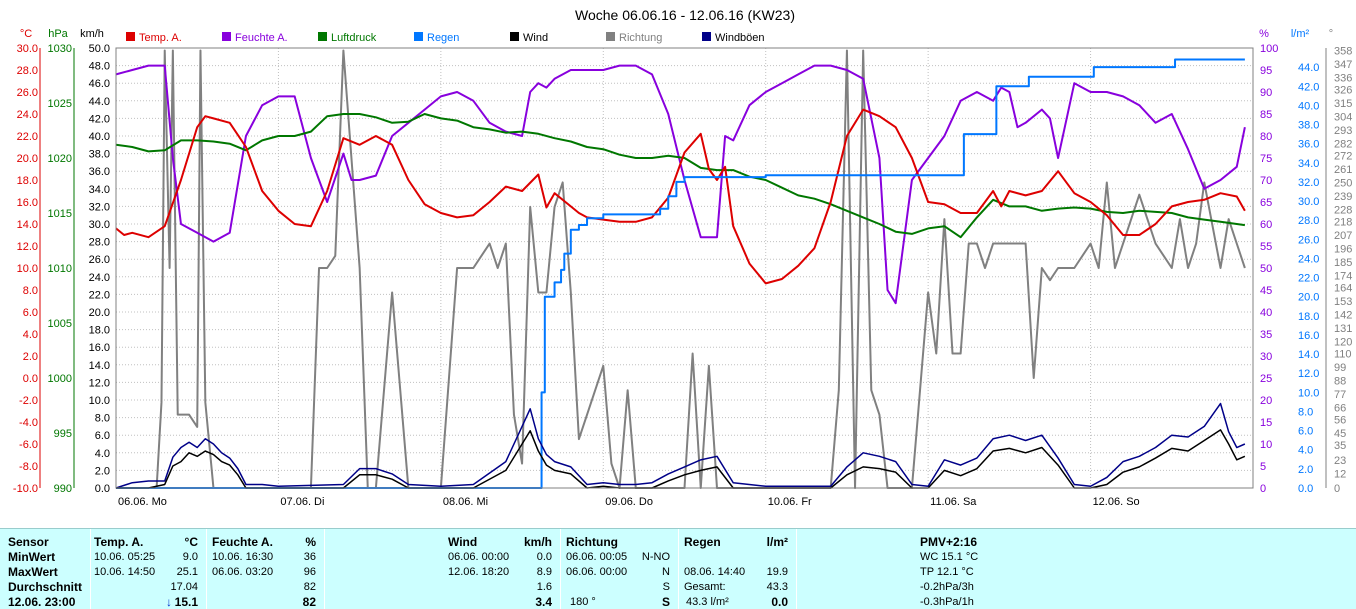  Describe the element at coordinates (187, 572) in the screenshot. I see `temp-max: 25.1` at that location.